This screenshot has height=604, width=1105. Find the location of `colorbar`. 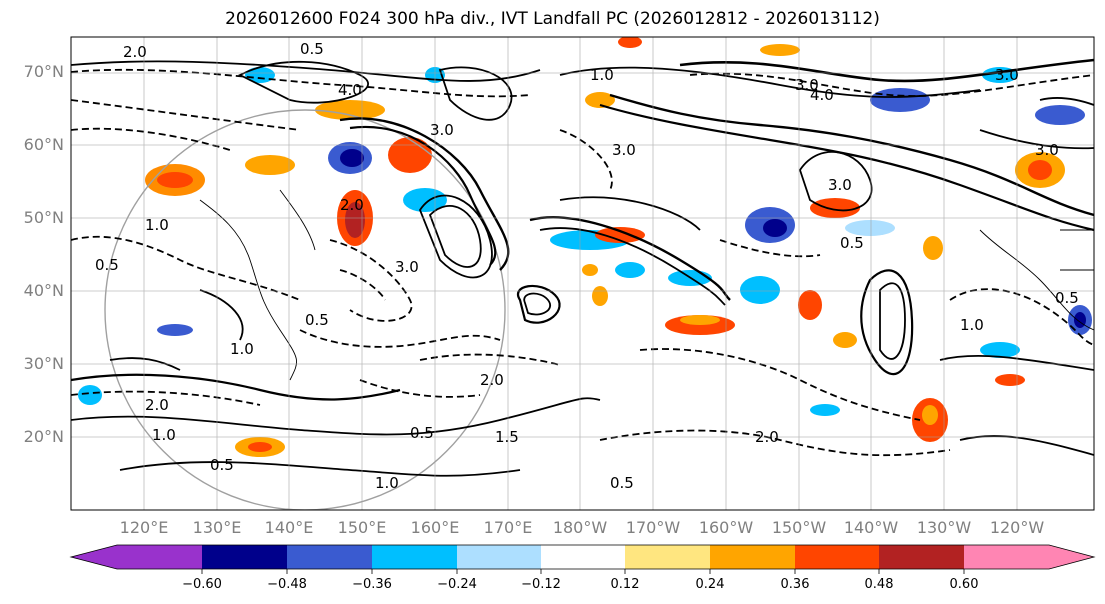

colorbar is located at coordinates (582, 559).